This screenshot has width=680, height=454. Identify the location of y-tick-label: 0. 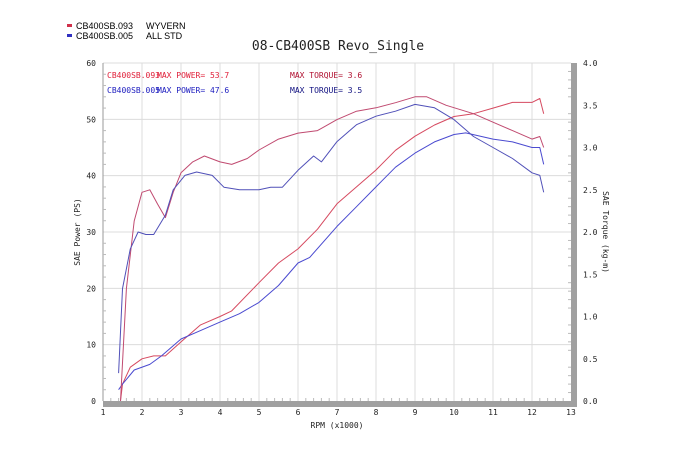
(93, 401).